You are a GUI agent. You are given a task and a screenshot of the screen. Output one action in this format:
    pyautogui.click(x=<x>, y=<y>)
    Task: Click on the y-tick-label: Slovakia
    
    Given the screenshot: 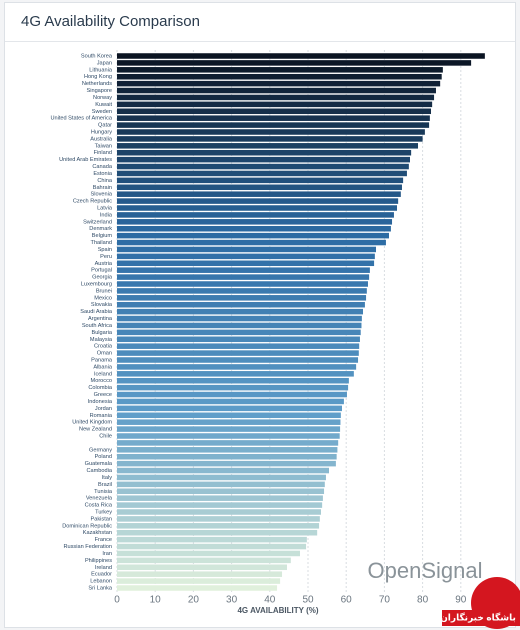 What is the action you would take?
    pyautogui.click(x=102, y=305)
    